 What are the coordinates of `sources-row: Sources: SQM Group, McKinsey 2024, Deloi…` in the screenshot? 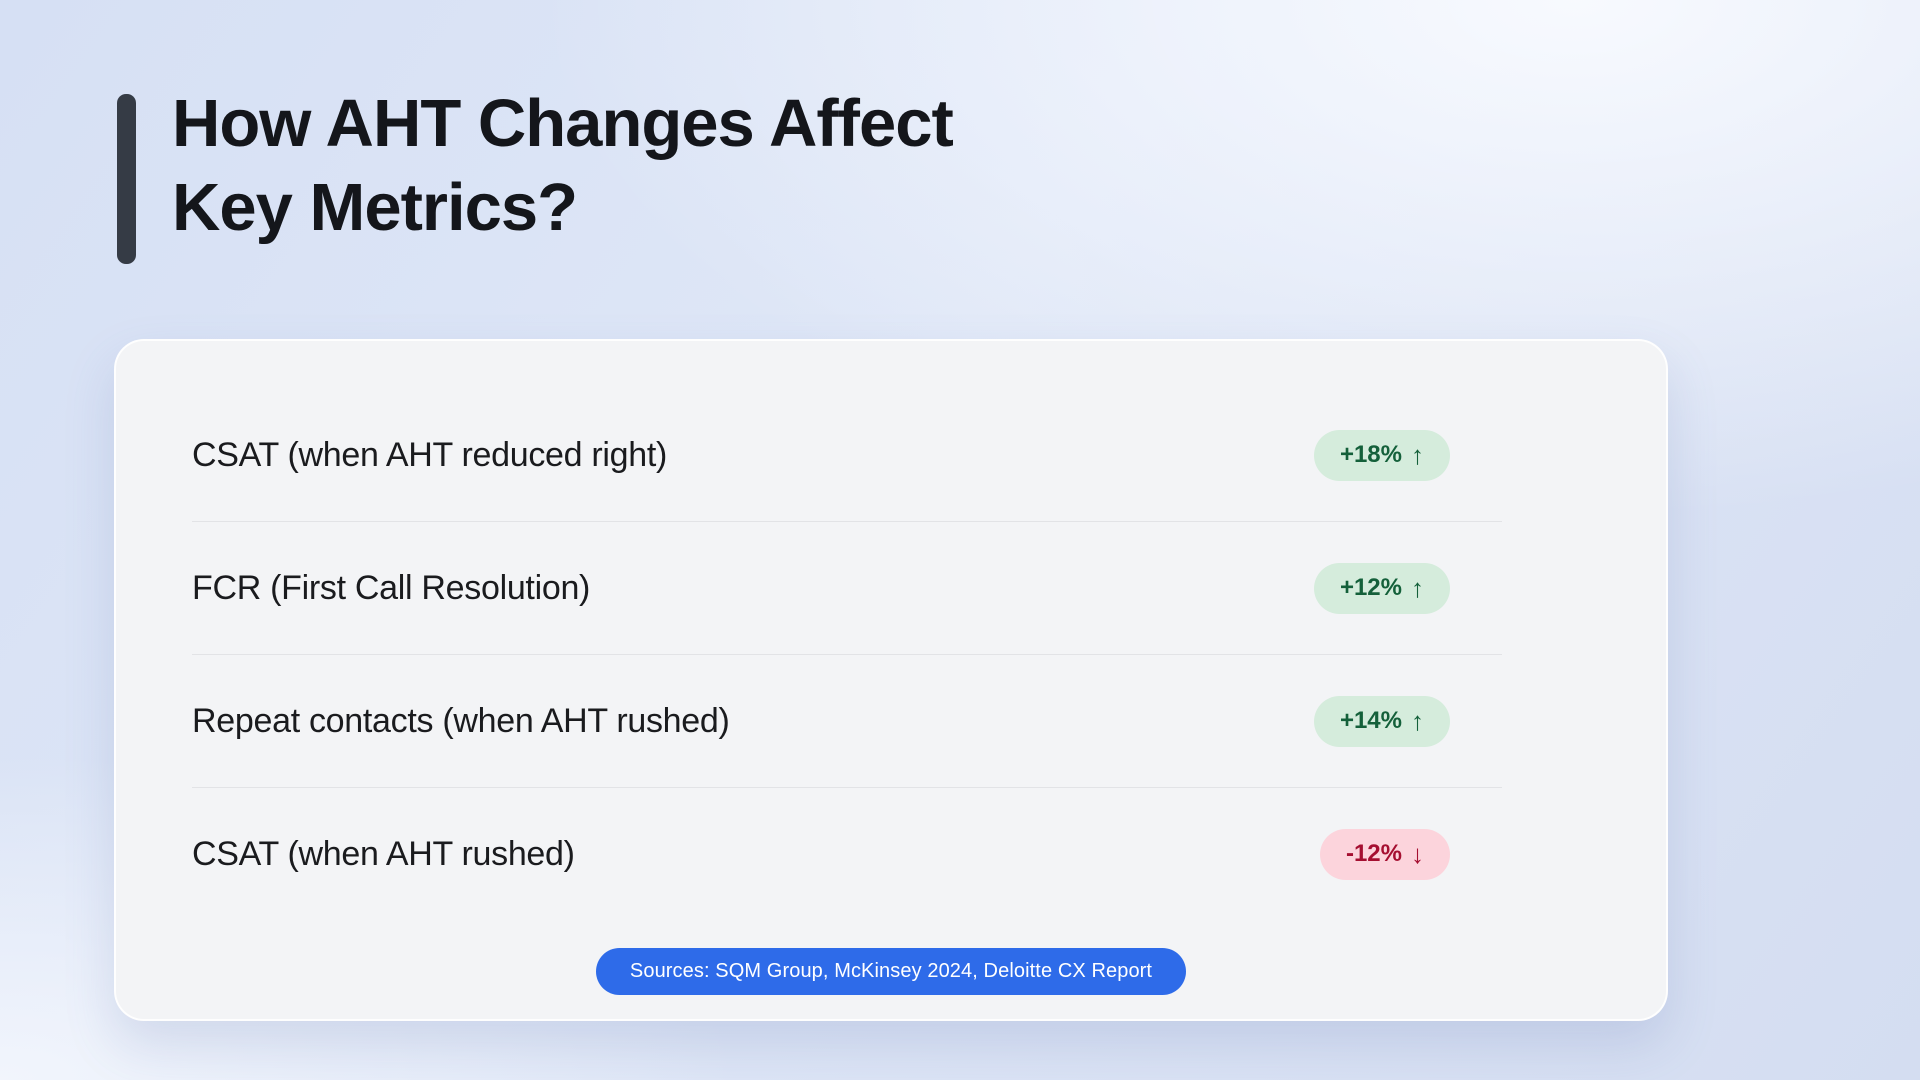 It's located at (891, 971).